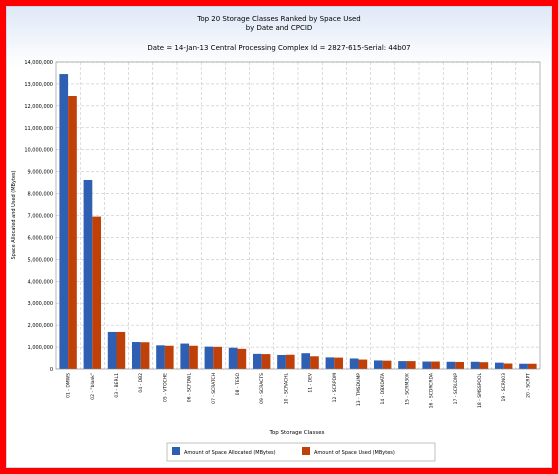 The height and width of the screenshot is (474, 558). I want to click on y-tick-label: 4,000,000, so click(40, 282).